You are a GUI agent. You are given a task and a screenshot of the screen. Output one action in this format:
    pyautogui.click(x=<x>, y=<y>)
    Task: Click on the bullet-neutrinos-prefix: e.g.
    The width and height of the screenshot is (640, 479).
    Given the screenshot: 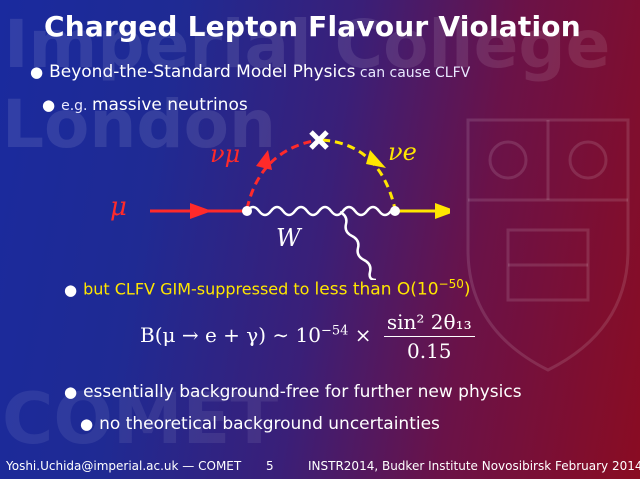 What is the action you would take?
    pyautogui.click(x=76, y=106)
    